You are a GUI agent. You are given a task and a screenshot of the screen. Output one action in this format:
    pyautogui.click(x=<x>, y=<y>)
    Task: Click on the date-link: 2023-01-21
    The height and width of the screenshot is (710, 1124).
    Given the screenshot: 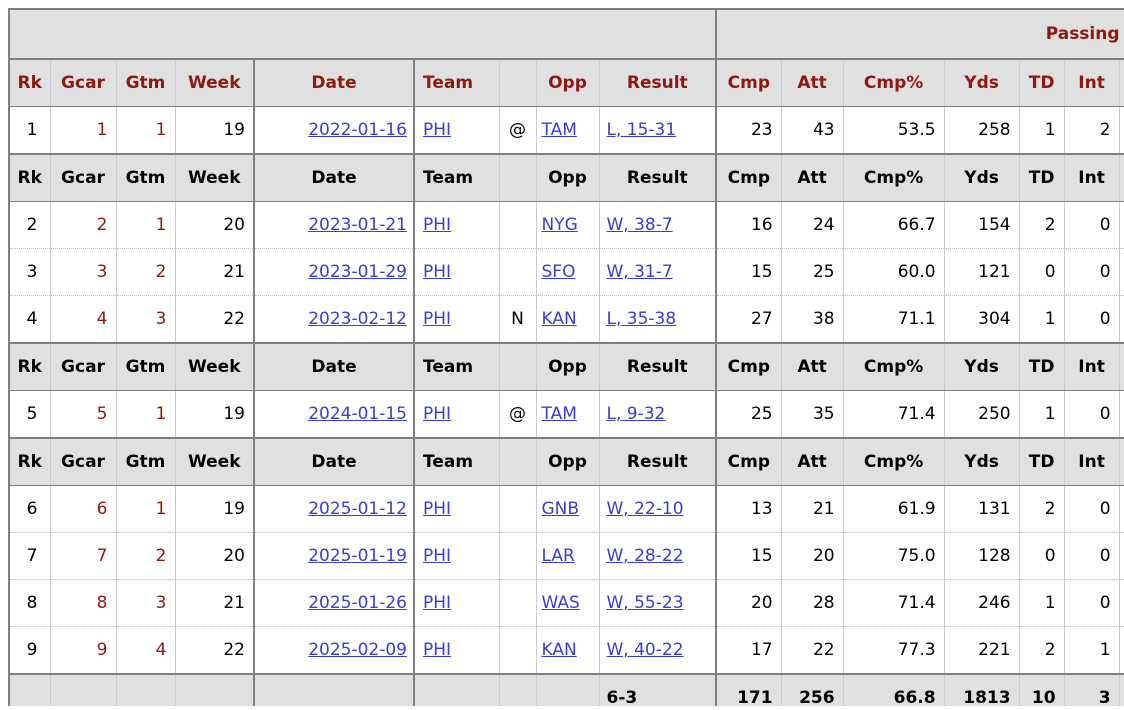 What is the action you would take?
    pyautogui.click(x=357, y=225)
    